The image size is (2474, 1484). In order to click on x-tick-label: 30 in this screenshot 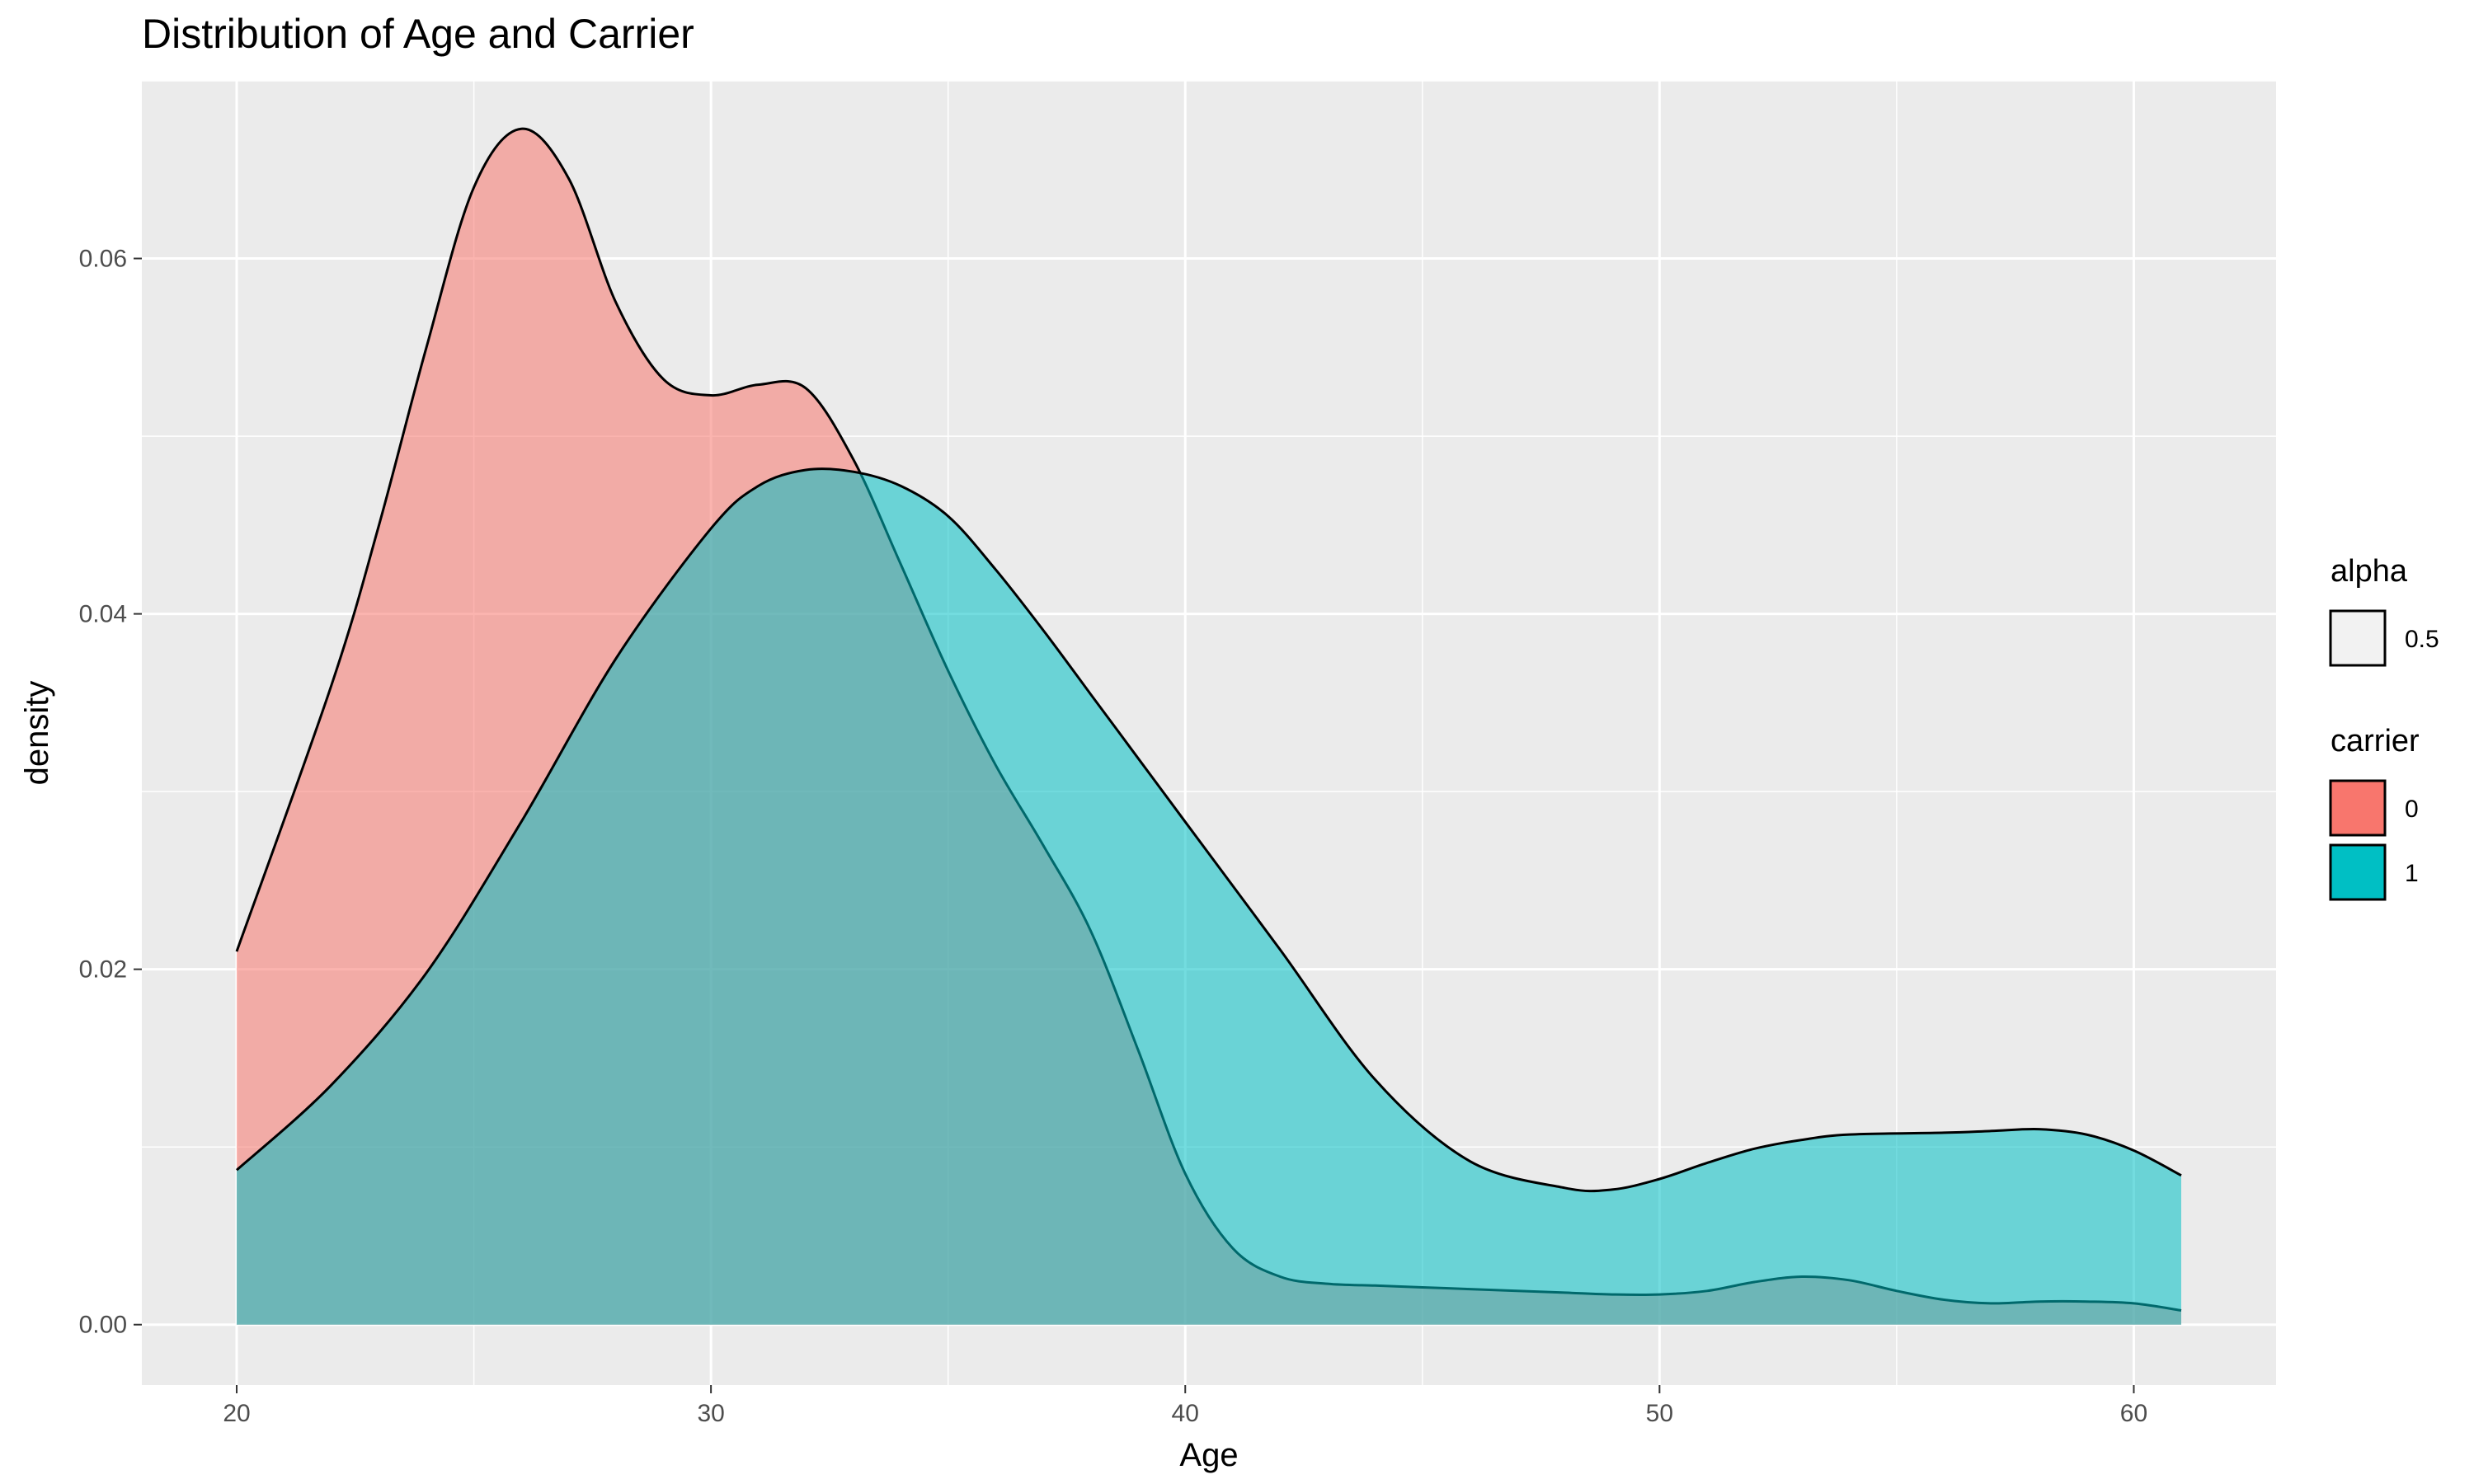, I will do `click(710, 1413)`.